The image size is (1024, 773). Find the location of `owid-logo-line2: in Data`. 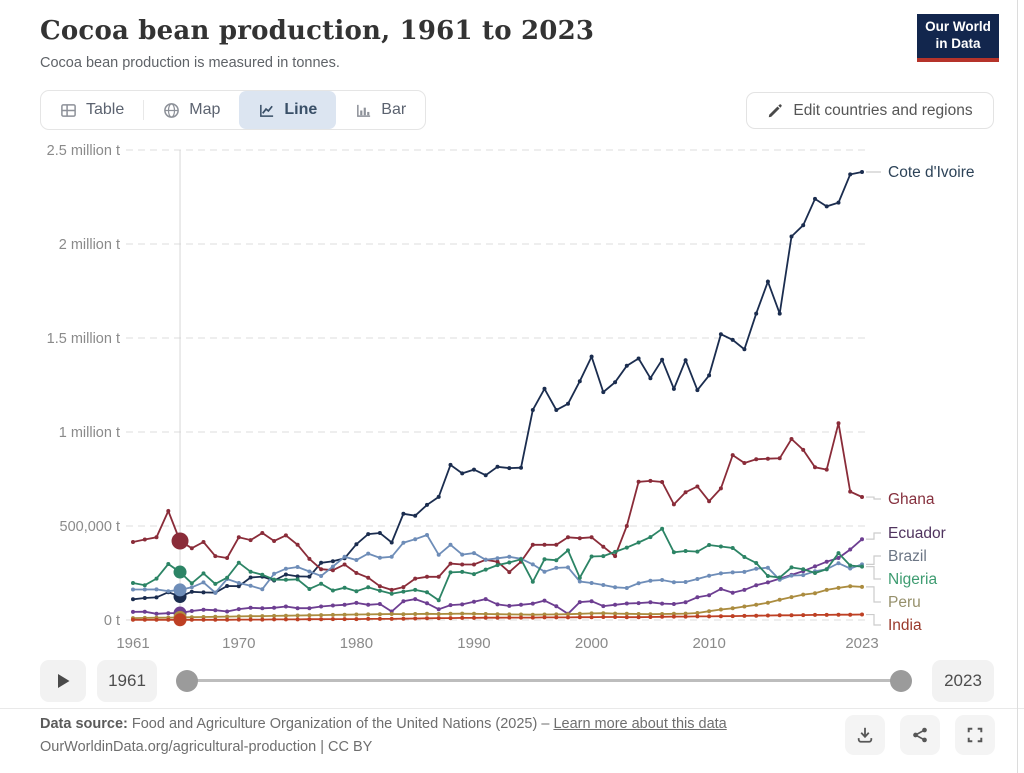

owid-logo-line2: in Data is located at coordinates (958, 43).